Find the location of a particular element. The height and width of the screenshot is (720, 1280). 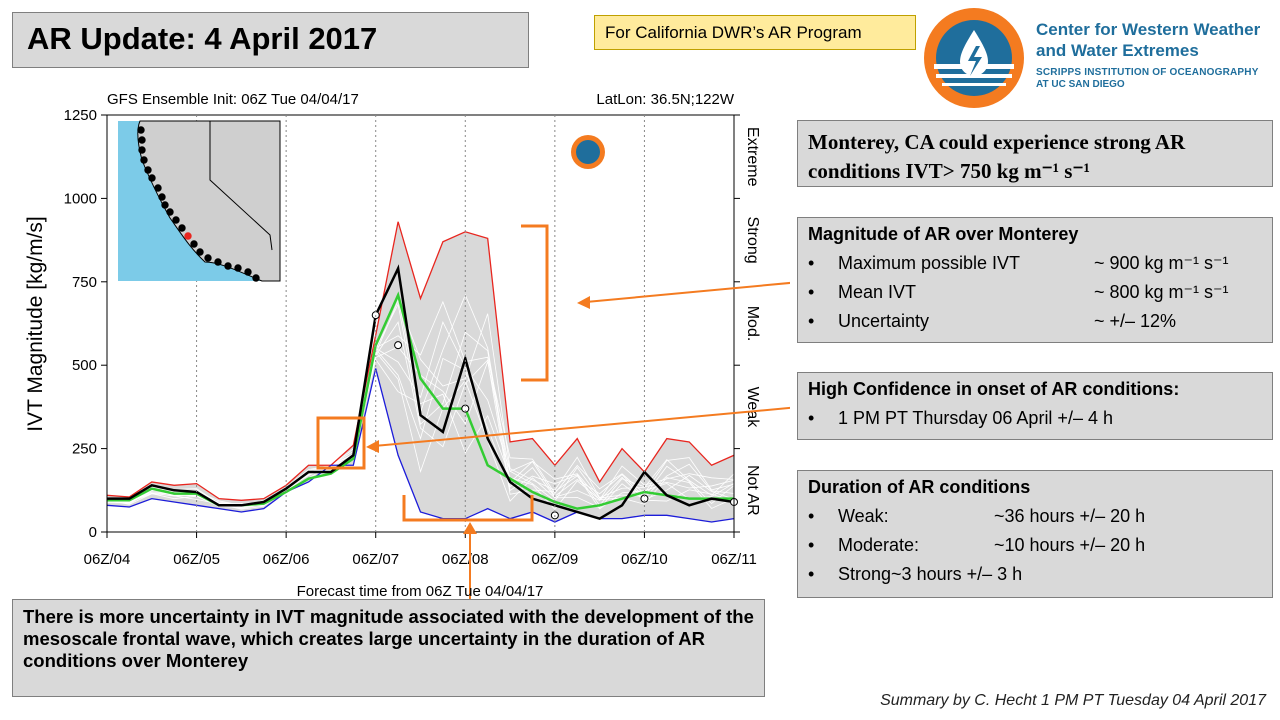

arrow-magnitude is located at coordinates (687, 292).